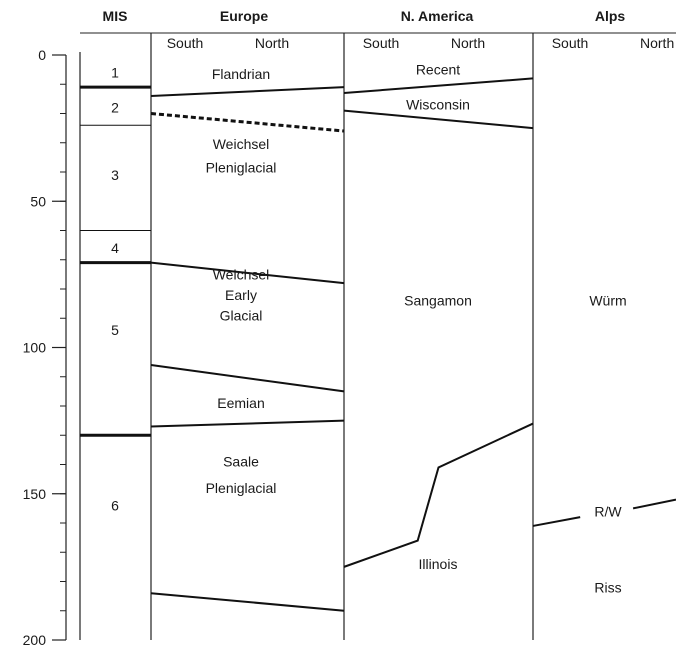 Image resolution: width=676 pixels, height=650 pixels. What do you see at coordinates (438, 301) in the screenshot?
I see `namerica-unit-label: Sangamon` at bounding box center [438, 301].